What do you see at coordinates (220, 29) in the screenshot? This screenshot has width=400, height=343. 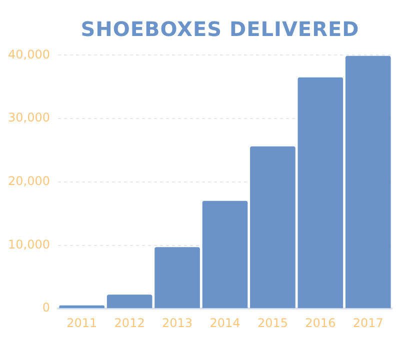 I see `chart-title: SHOEBOXES DELIVERED` at bounding box center [220, 29].